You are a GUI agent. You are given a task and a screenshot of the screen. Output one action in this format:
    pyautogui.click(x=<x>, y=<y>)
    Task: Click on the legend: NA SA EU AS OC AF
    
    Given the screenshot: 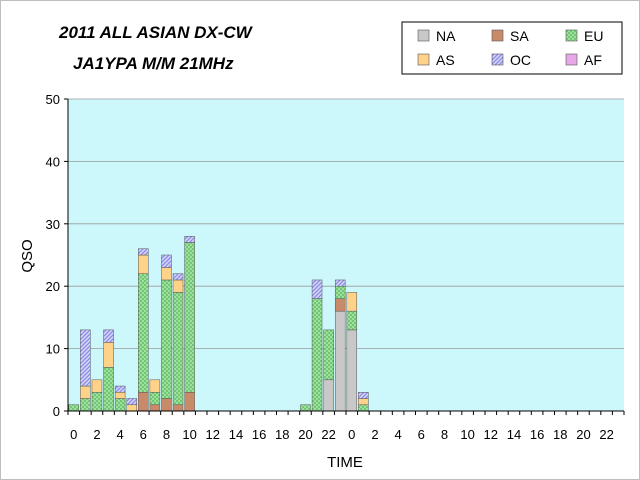 What is the action you would take?
    pyautogui.click(x=512, y=48)
    